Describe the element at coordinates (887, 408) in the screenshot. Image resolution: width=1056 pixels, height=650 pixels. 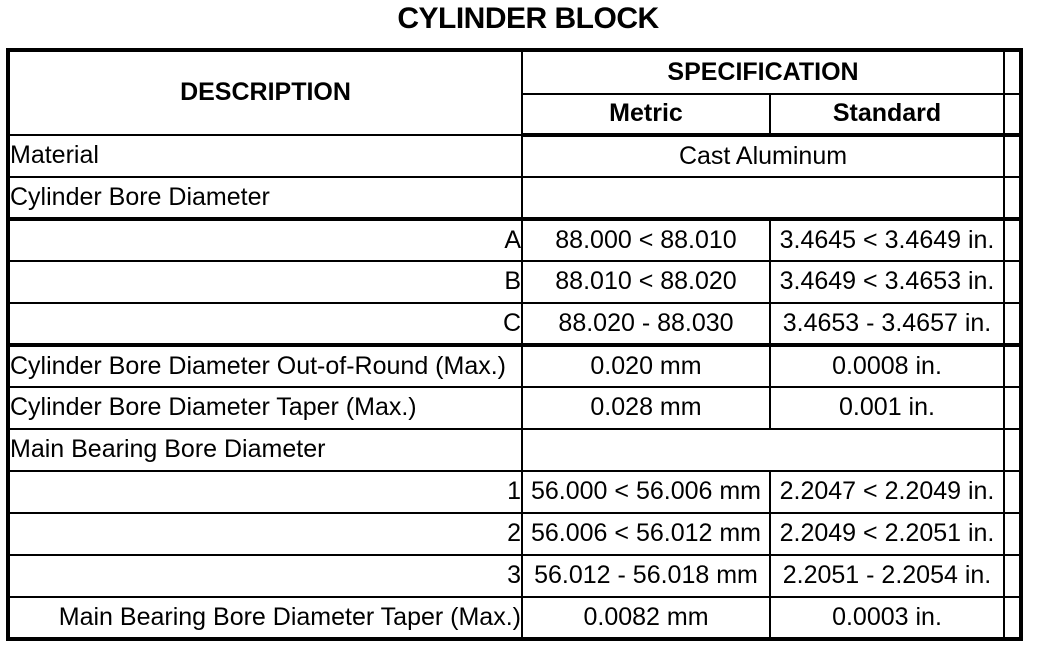
I see `standard-cell: 0.001 in.` at that location.